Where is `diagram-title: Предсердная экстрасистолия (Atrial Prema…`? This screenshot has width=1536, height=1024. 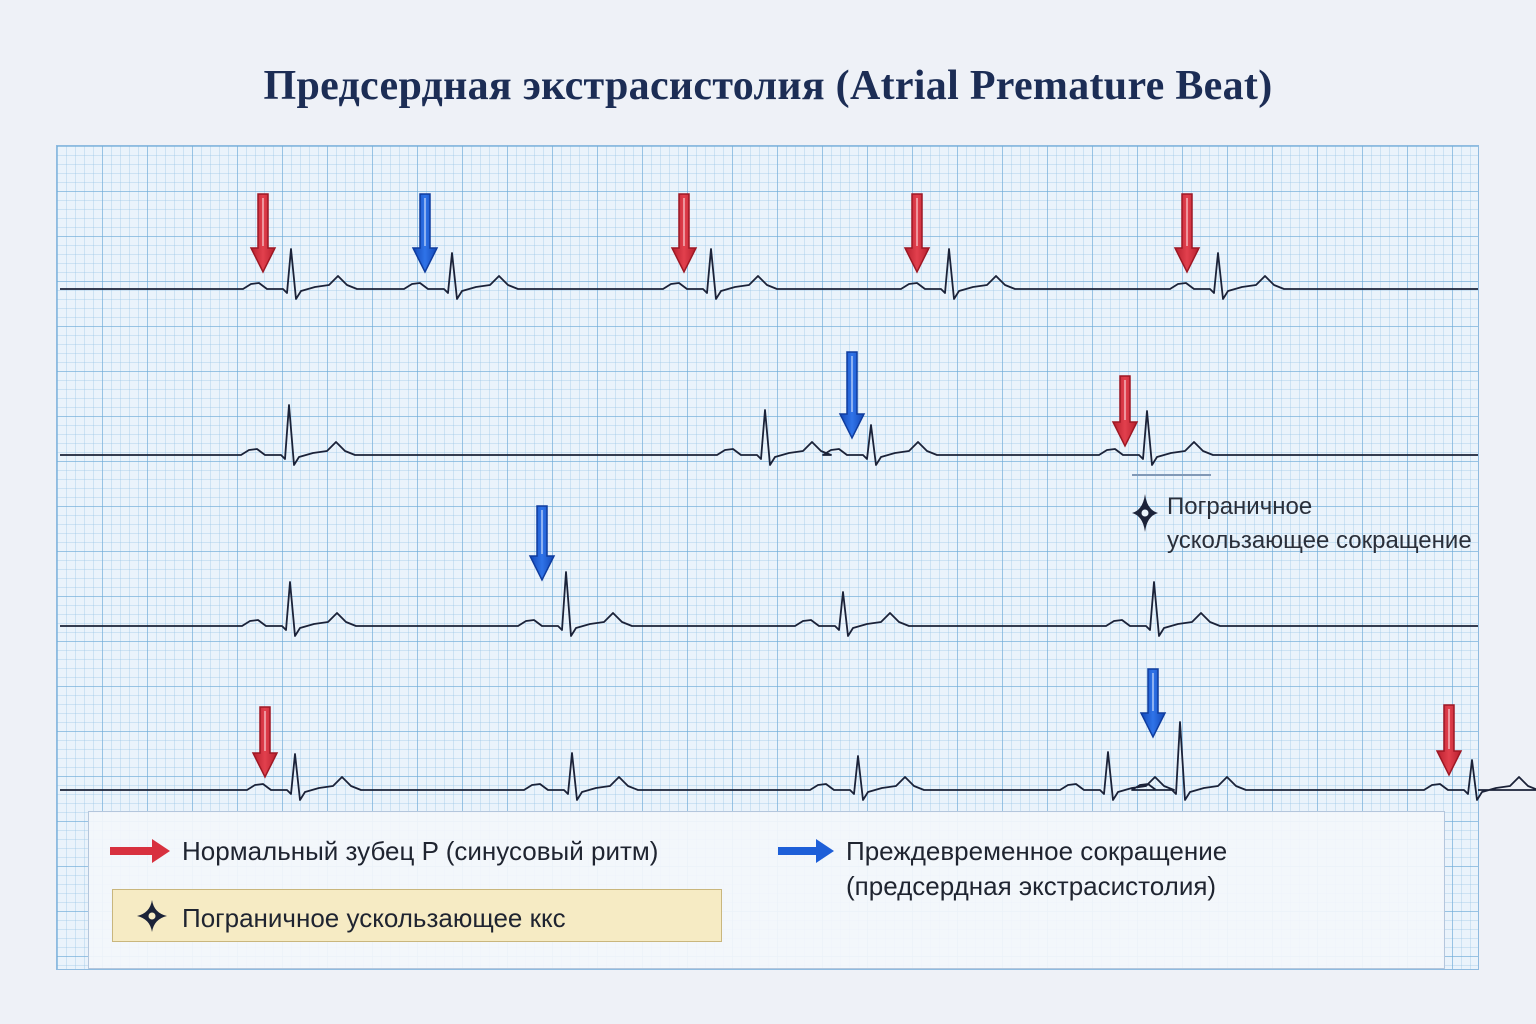 diagram-title: Предсердная экстрасистолия (Atrial Prema… is located at coordinates (768, 86).